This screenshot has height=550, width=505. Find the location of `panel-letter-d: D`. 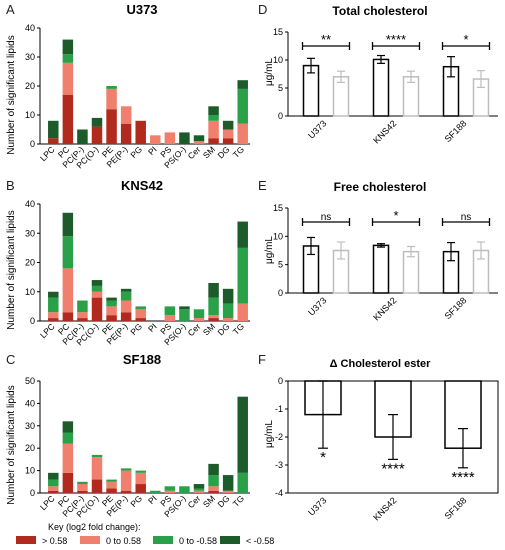

panel-letter-d: D is located at coordinates (262, 9).